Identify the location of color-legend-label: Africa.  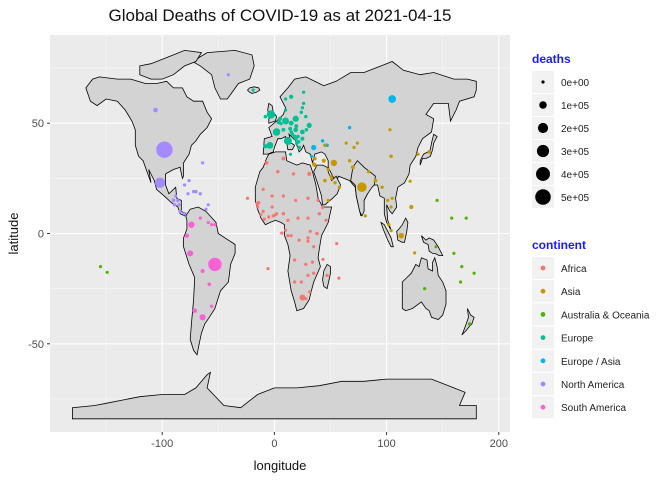
(574, 269).